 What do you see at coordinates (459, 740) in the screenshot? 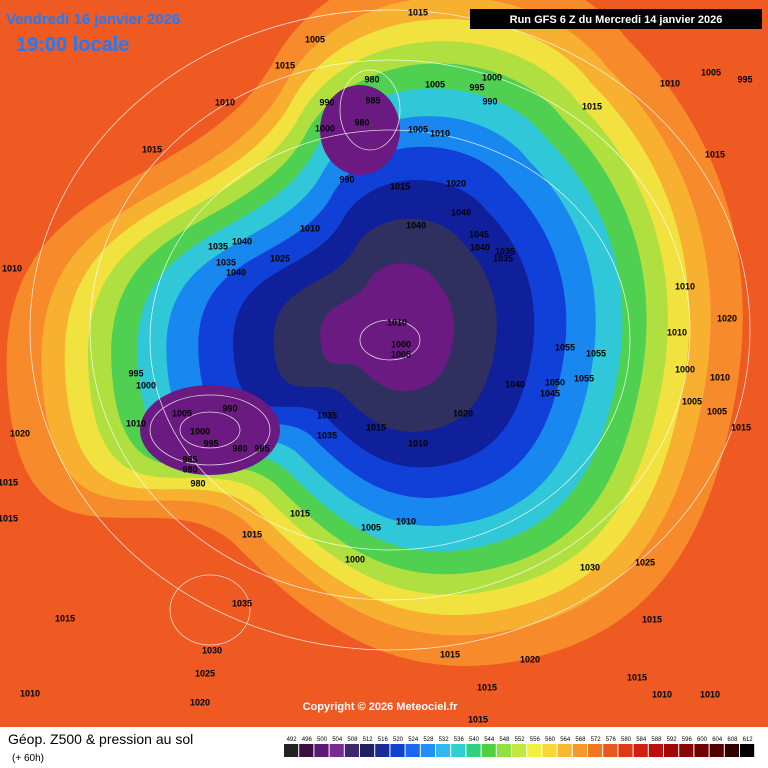
I see `colorbar-label: 536` at bounding box center [459, 740].